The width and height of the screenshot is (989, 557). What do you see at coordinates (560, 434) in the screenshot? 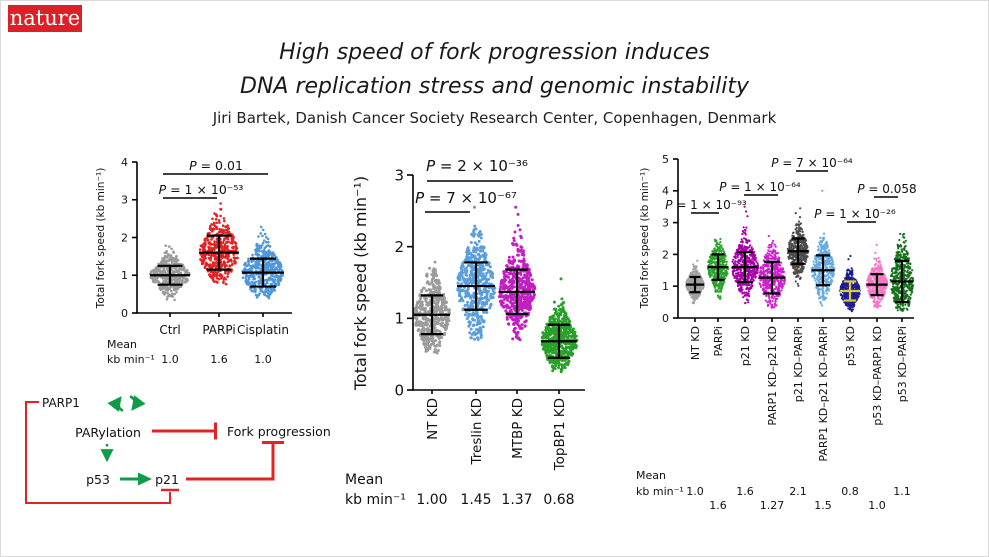
I see `category-label: TopBP1 KD` at bounding box center [560, 434].